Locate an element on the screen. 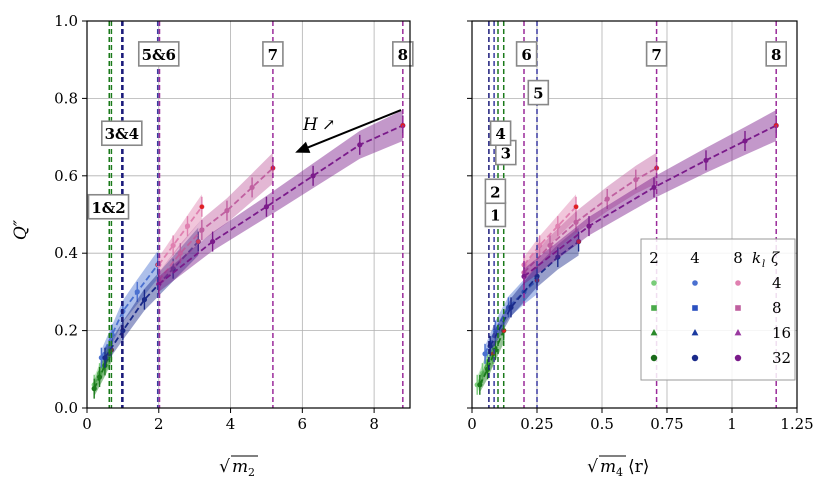 This screenshot has height=493, width=831. h-annotation: H ↗ is located at coordinates (318, 125).